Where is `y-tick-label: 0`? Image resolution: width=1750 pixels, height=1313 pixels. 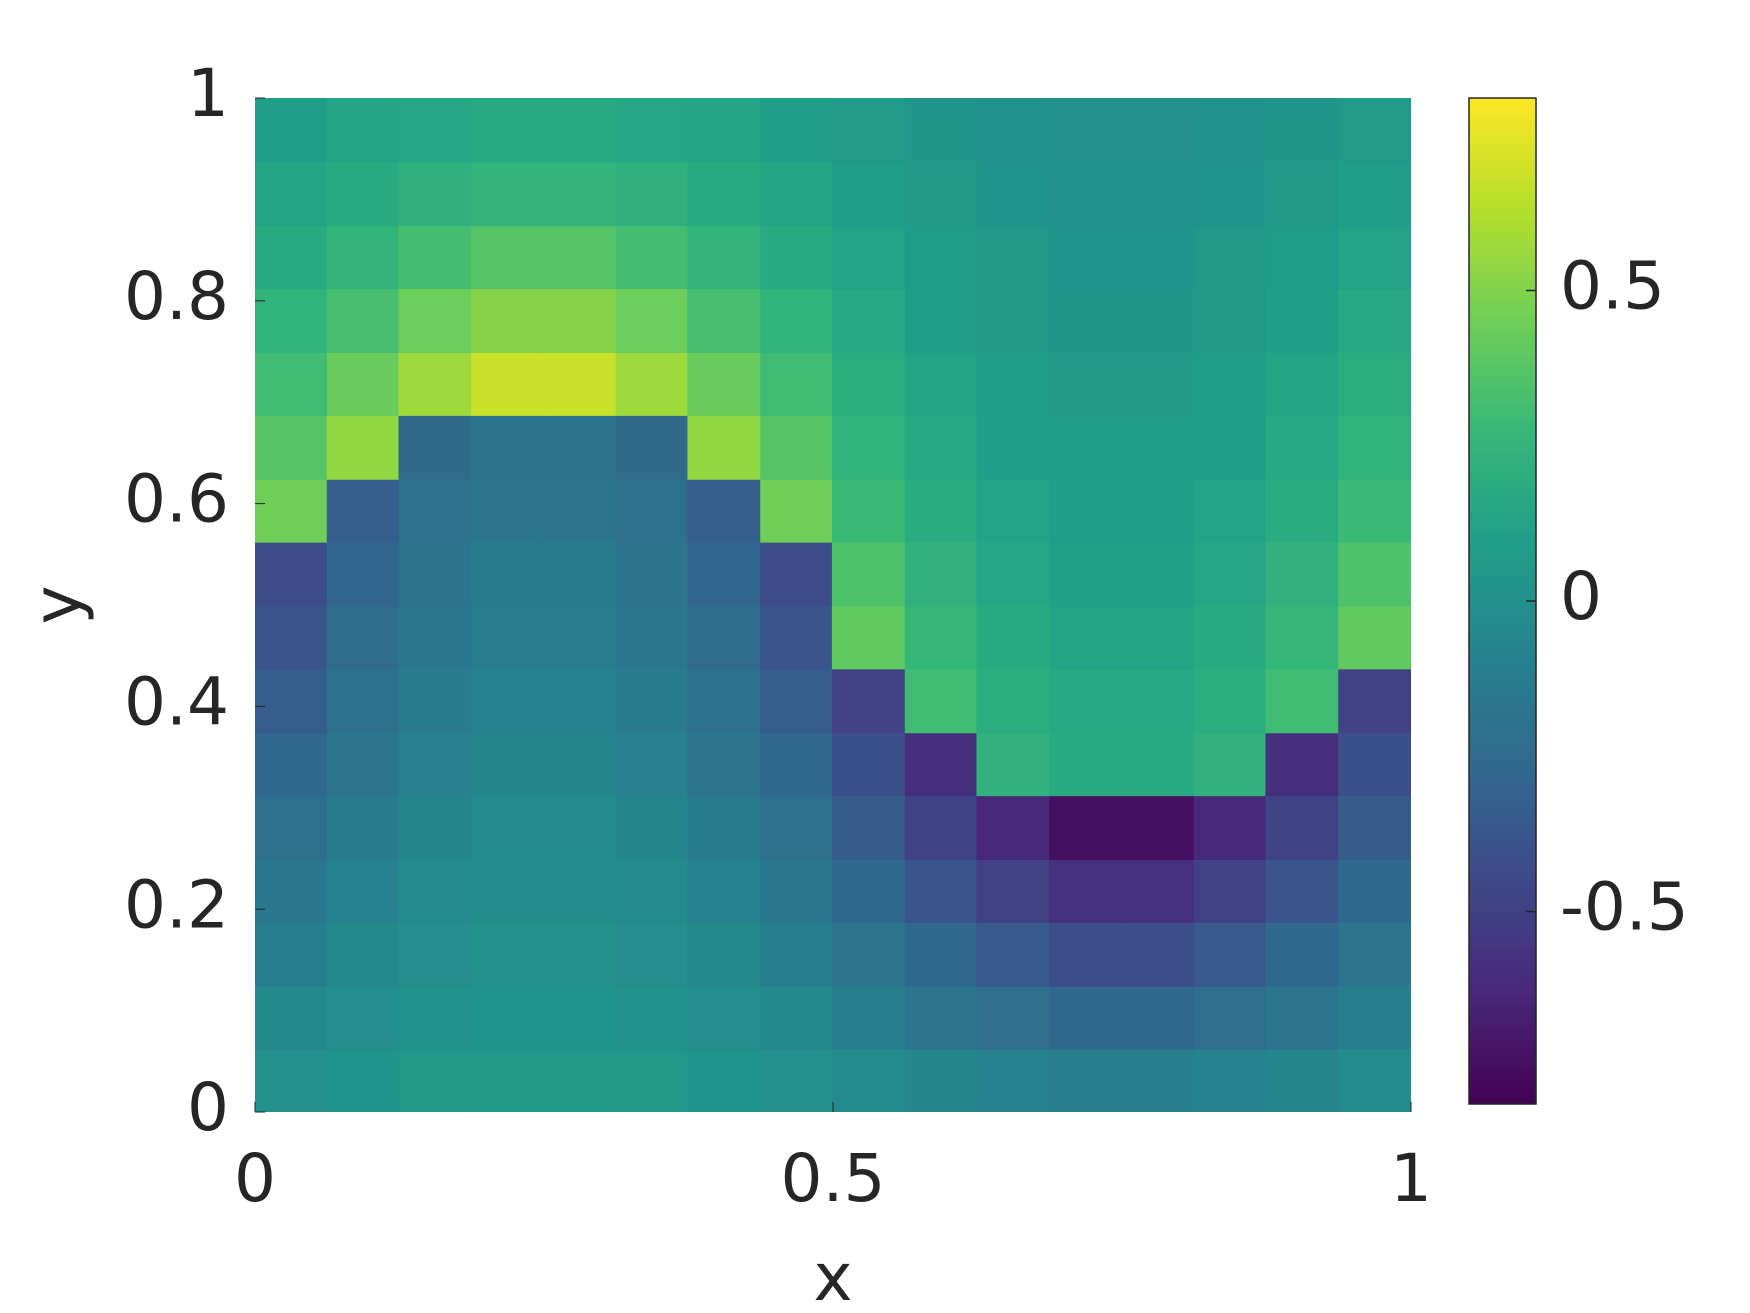 y-tick-label: 0 is located at coordinates (208, 1107).